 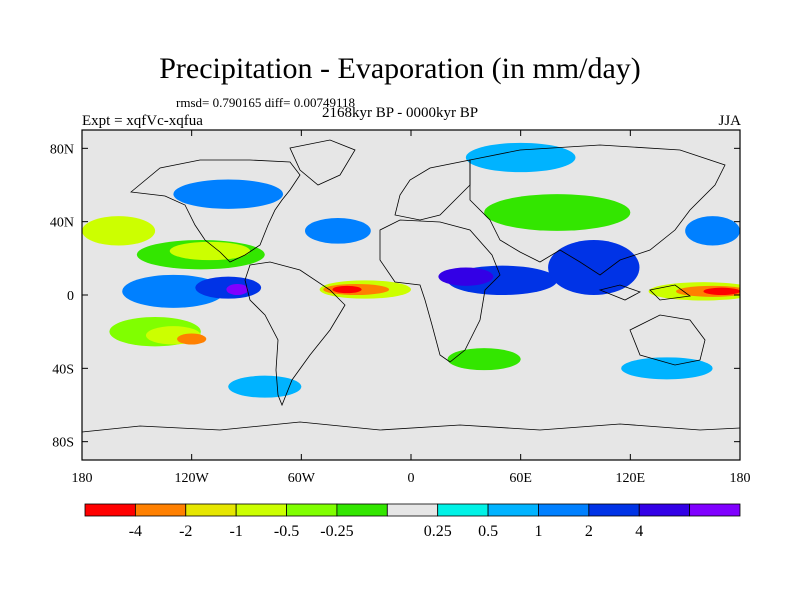 I want to click on colorbar-label-7: 1, so click(x=538, y=531).